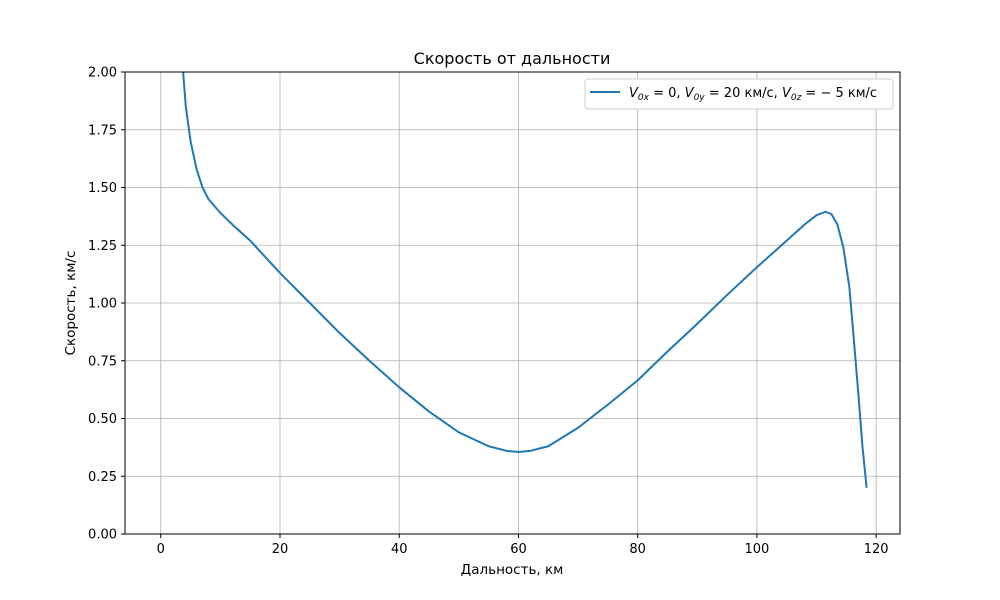  What do you see at coordinates (757, 549) in the screenshot?
I see `x-tick-label: 100` at bounding box center [757, 549].